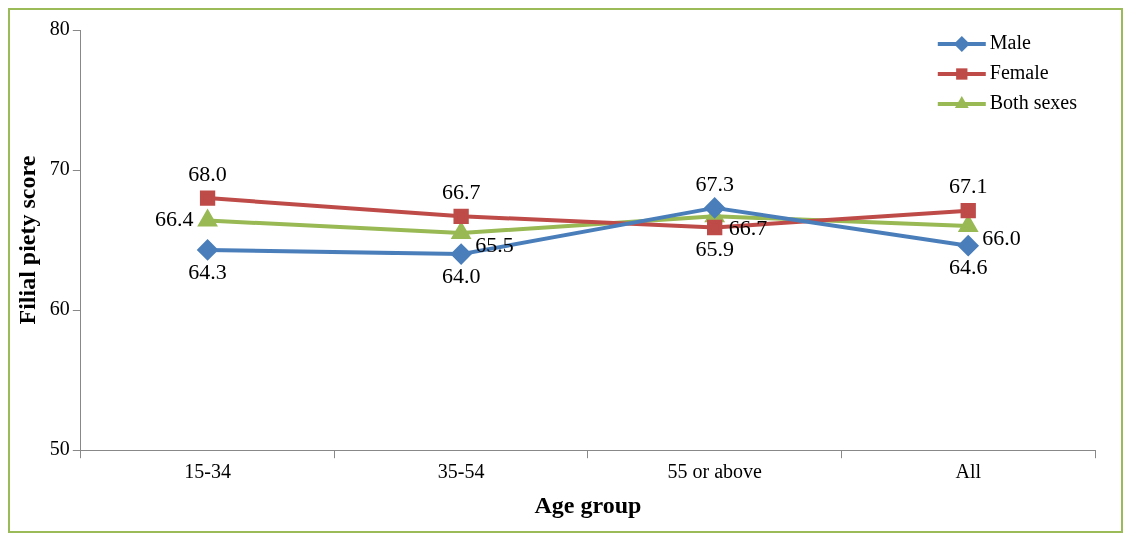  Describe the element at coordinates (59, 308) in the screenshot. I see `y-tick-label: 60` at that location.